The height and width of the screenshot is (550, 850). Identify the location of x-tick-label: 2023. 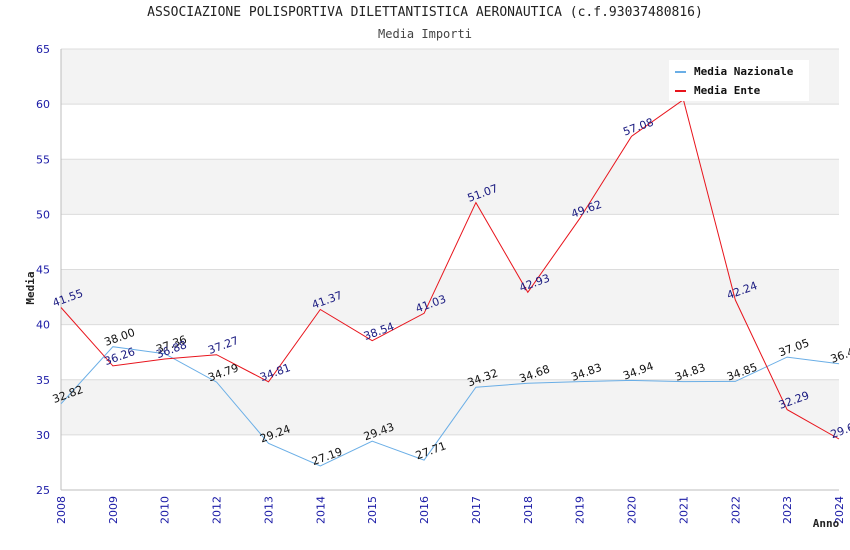
(787, 510).